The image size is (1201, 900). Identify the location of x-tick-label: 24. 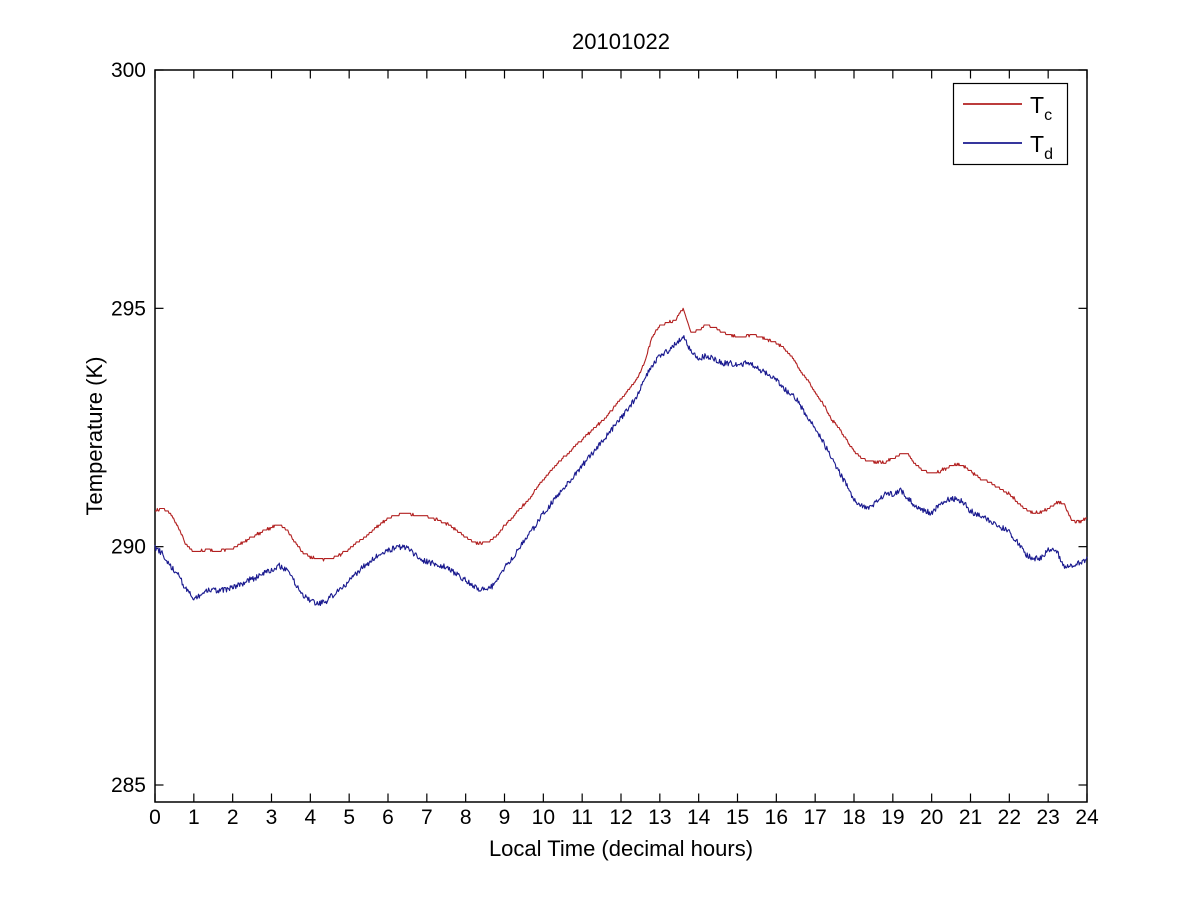
(1087, 817).